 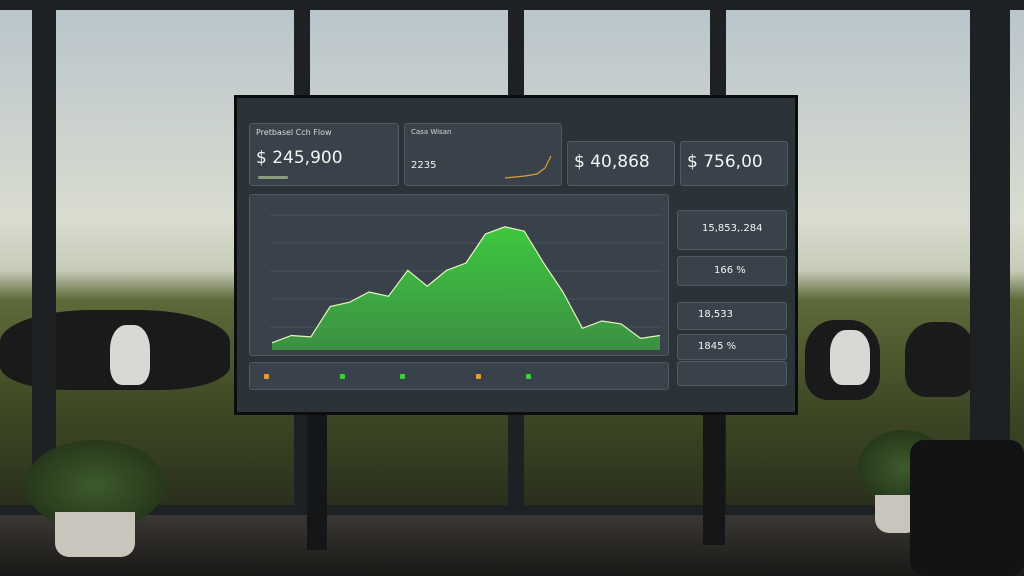 I want to click on area-line, so click(x=466, y=285).